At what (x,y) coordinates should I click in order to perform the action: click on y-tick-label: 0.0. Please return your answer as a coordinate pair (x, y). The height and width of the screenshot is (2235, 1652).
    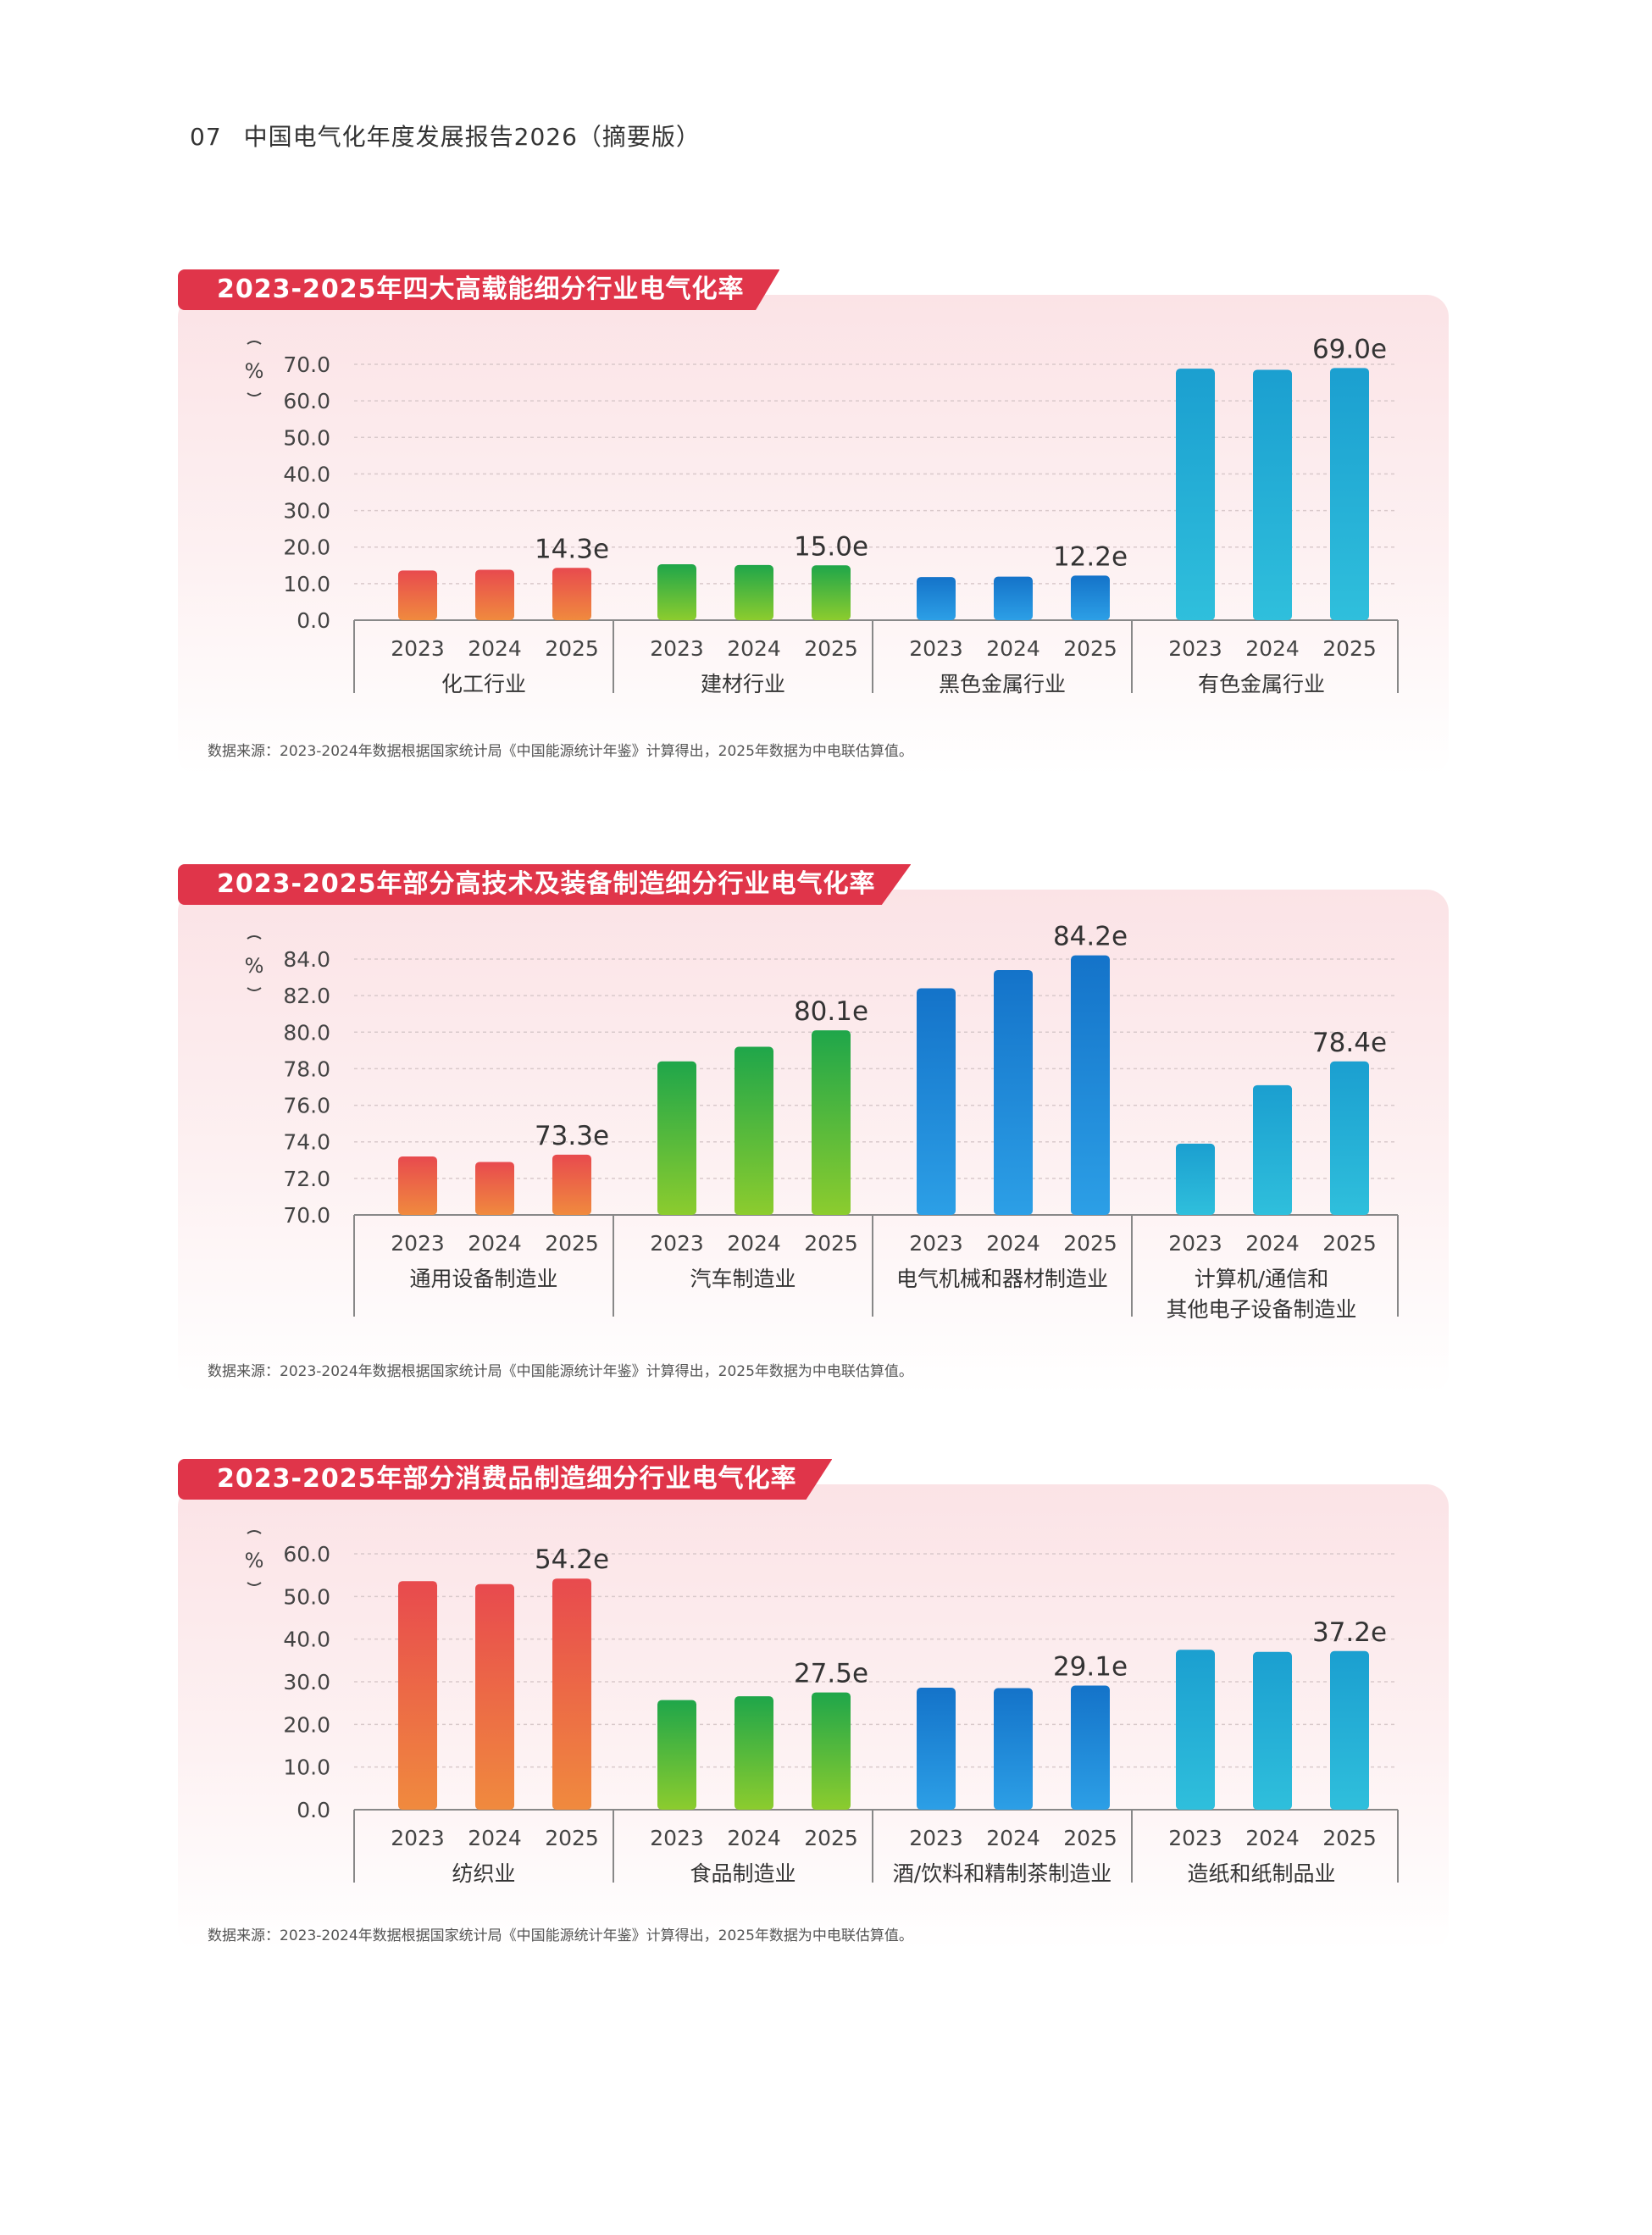
    Looking at the image, I should click on (313, 1810).